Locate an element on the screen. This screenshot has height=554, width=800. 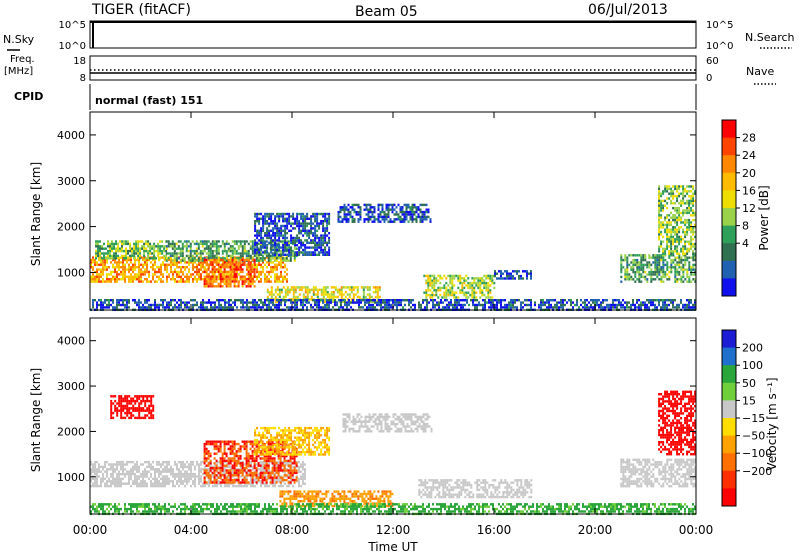
nsearch-tick-bottom: 10^0 is located at coordinates (719, 46).